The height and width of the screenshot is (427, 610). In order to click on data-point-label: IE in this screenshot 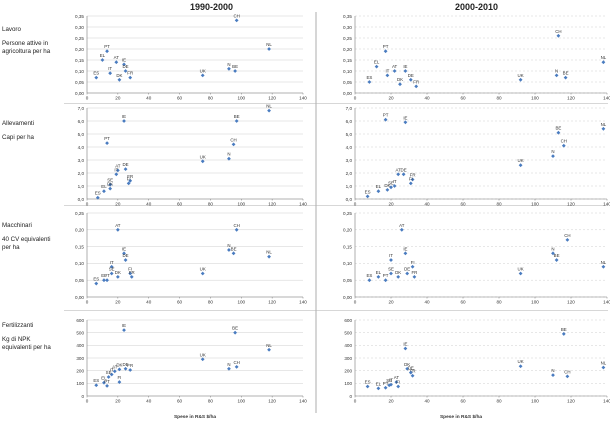, I will do `click(124, 116)`.